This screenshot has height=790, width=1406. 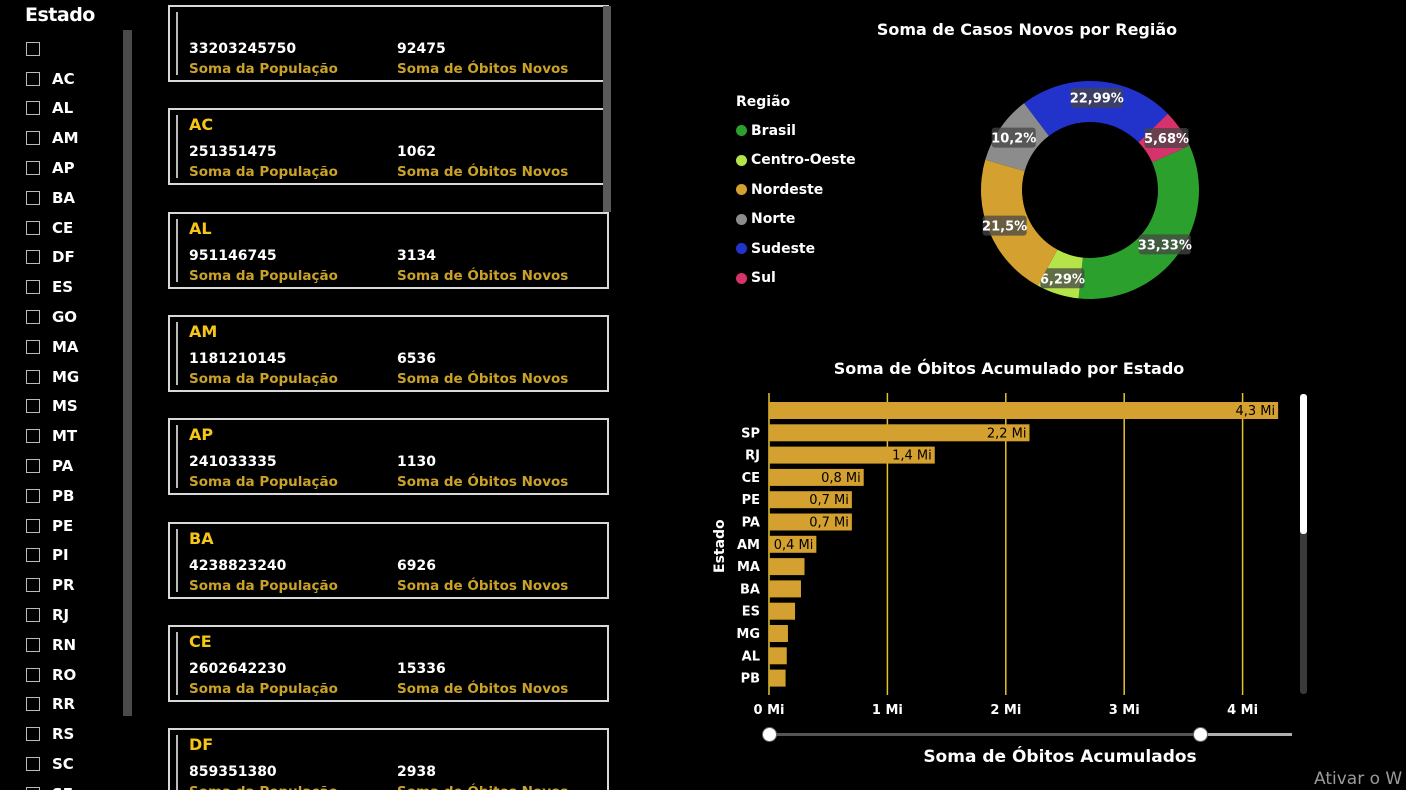 I want to click on slicer-item-pi: PI, so click(x=76, y=556).